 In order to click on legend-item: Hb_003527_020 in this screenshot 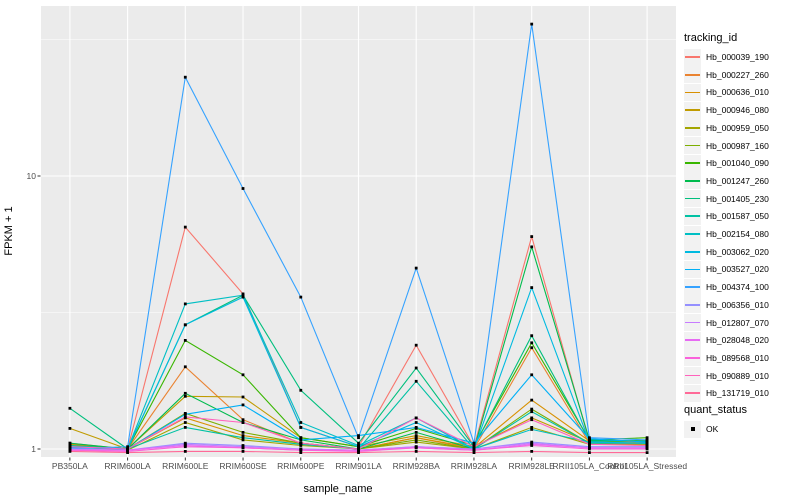, I will do `click(726, 269)`.